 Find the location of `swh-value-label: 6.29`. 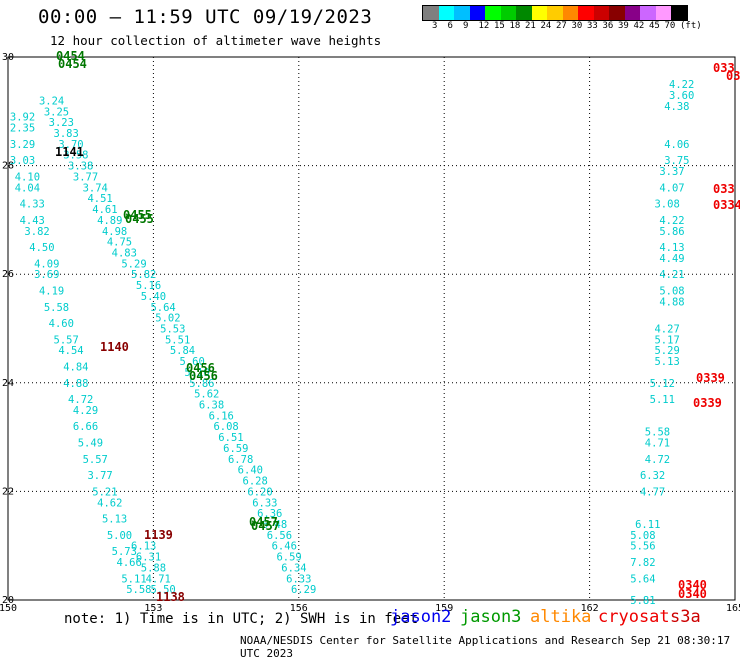

swh-value-label: 6.29 is located at coordinates (303, 590).